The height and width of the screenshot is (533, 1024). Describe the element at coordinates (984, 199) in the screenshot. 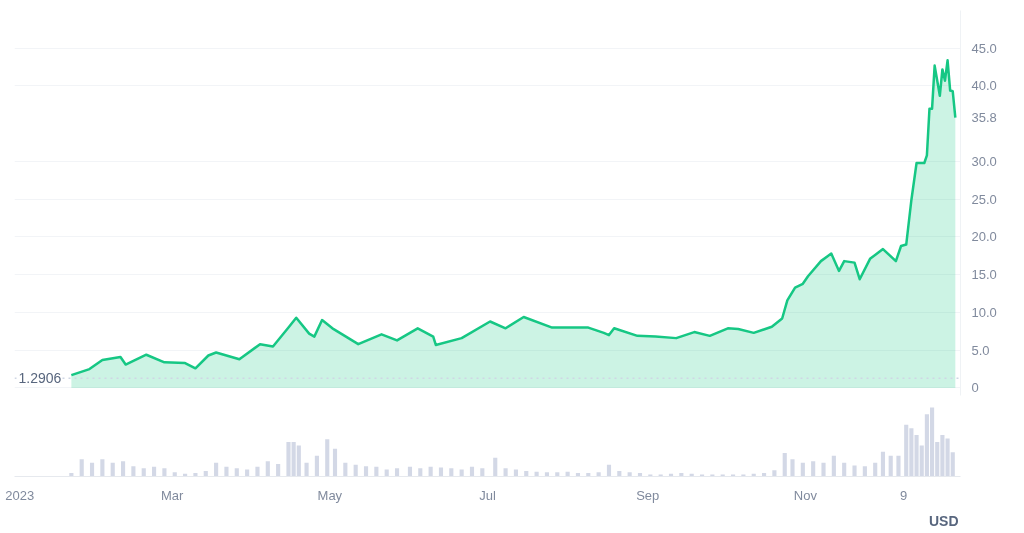

I see `y-tick-label: 25.0` at that location.